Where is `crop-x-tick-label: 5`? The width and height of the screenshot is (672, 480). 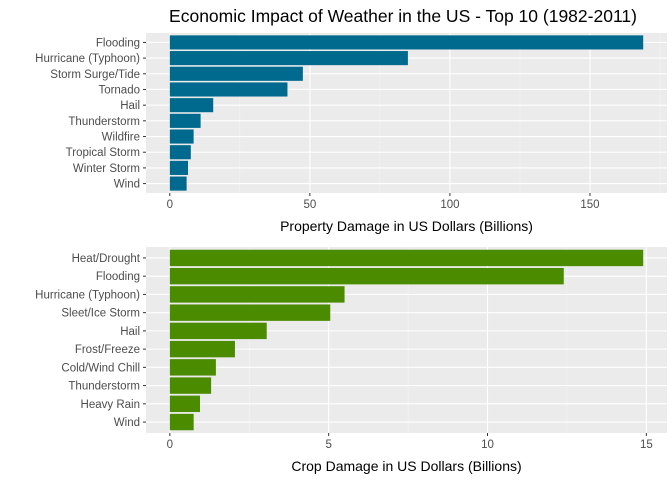
crop-x-tick-label: 5 is located at coordinates (328, 445).